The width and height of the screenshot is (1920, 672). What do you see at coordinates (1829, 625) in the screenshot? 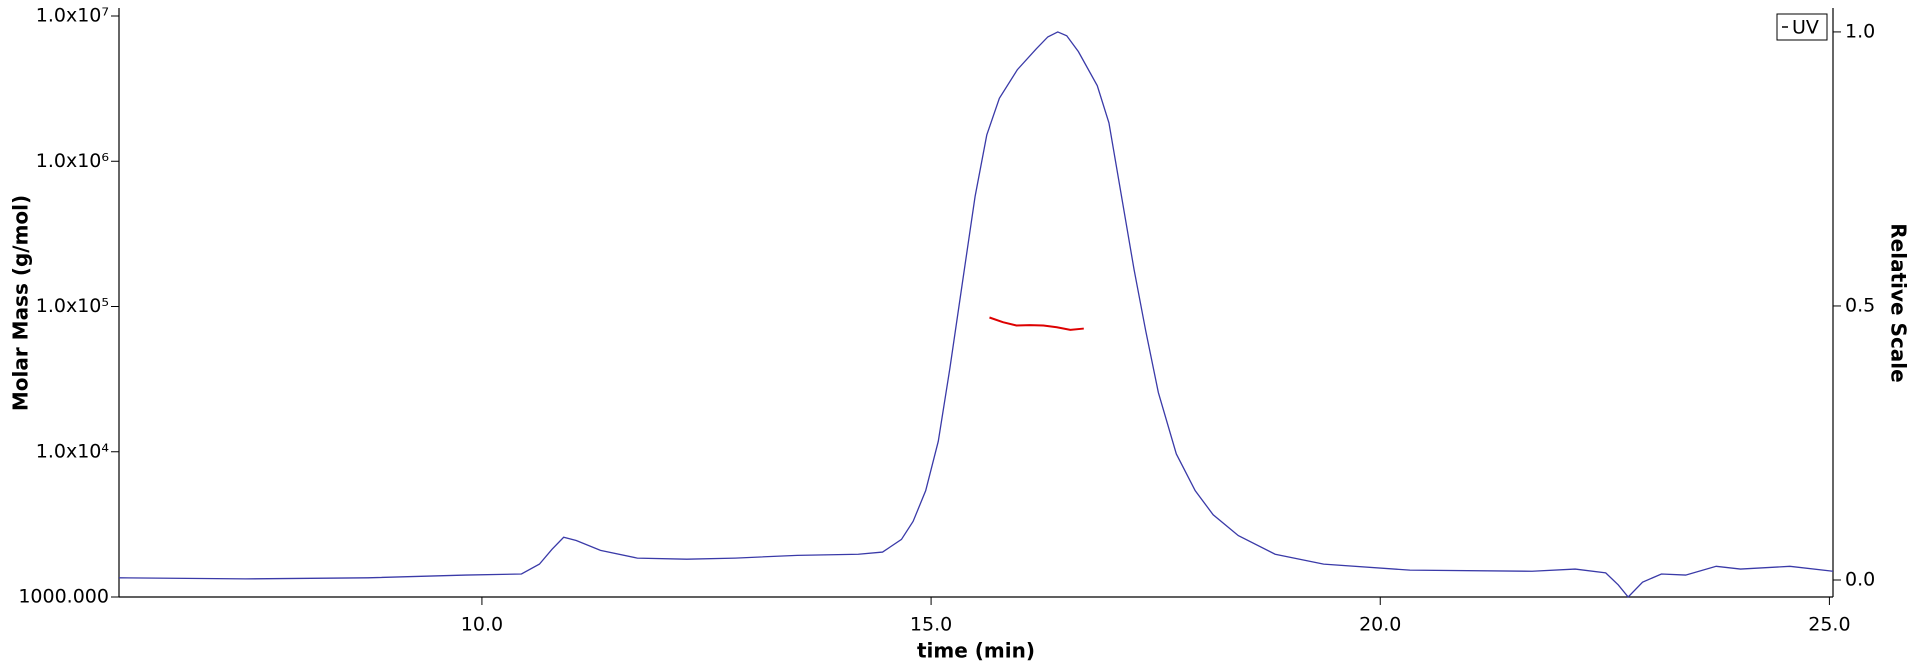
I see `x-tick-label: 25.0` at bounding box center [1829, 625].